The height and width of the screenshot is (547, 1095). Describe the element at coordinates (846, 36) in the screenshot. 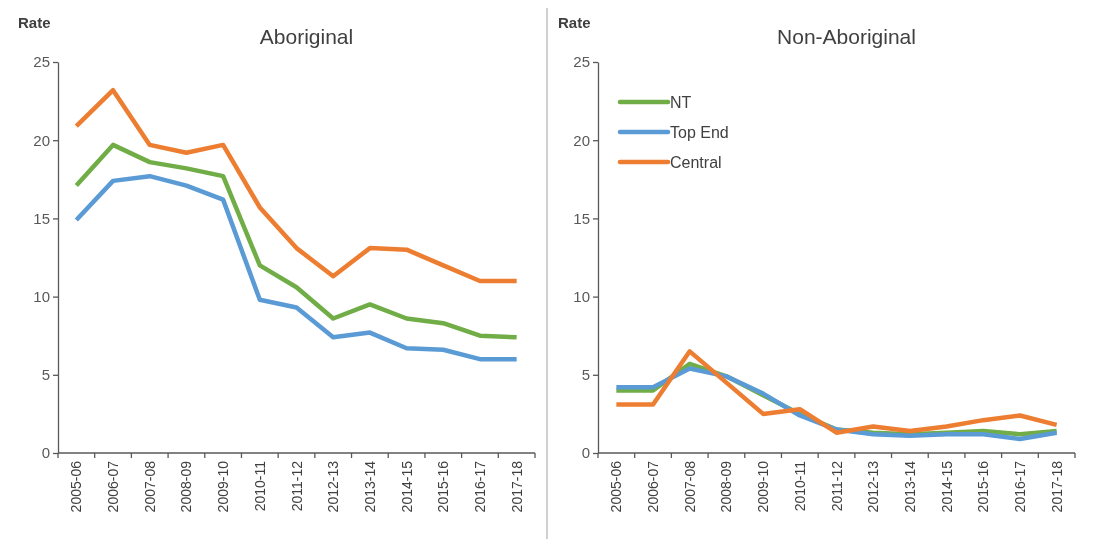

I see `chart-title: Non-Aboriginal` at that location.